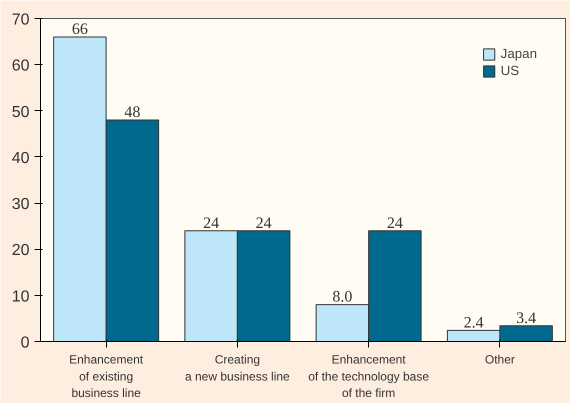  I want to click on y-tick-label: 20, so click(21, 251).